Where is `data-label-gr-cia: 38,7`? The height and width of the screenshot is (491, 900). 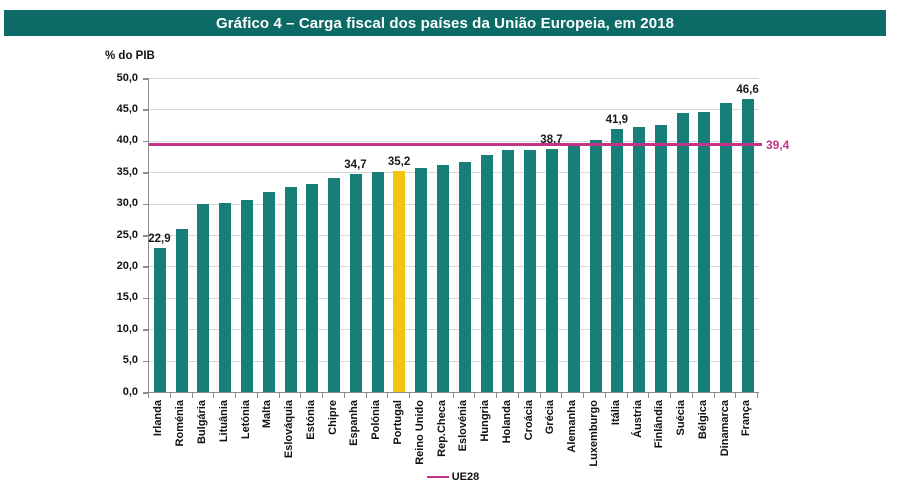
data-label-gr-cia: 38,7 is located at coordinates (551, 139).